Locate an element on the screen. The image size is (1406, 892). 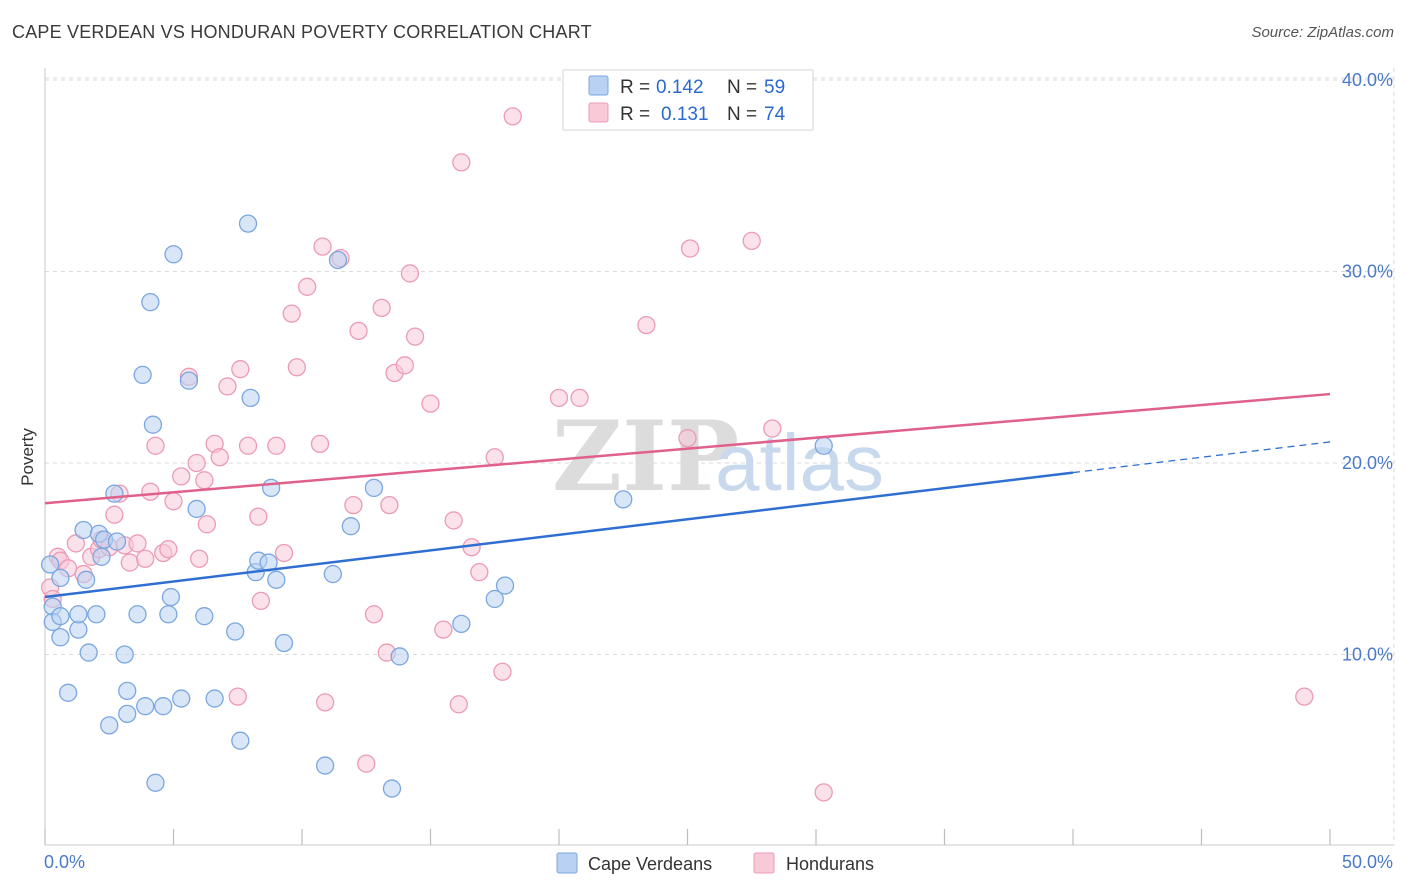
bottom-legend-swatch-hondurans is located at coordinates (764, 863).